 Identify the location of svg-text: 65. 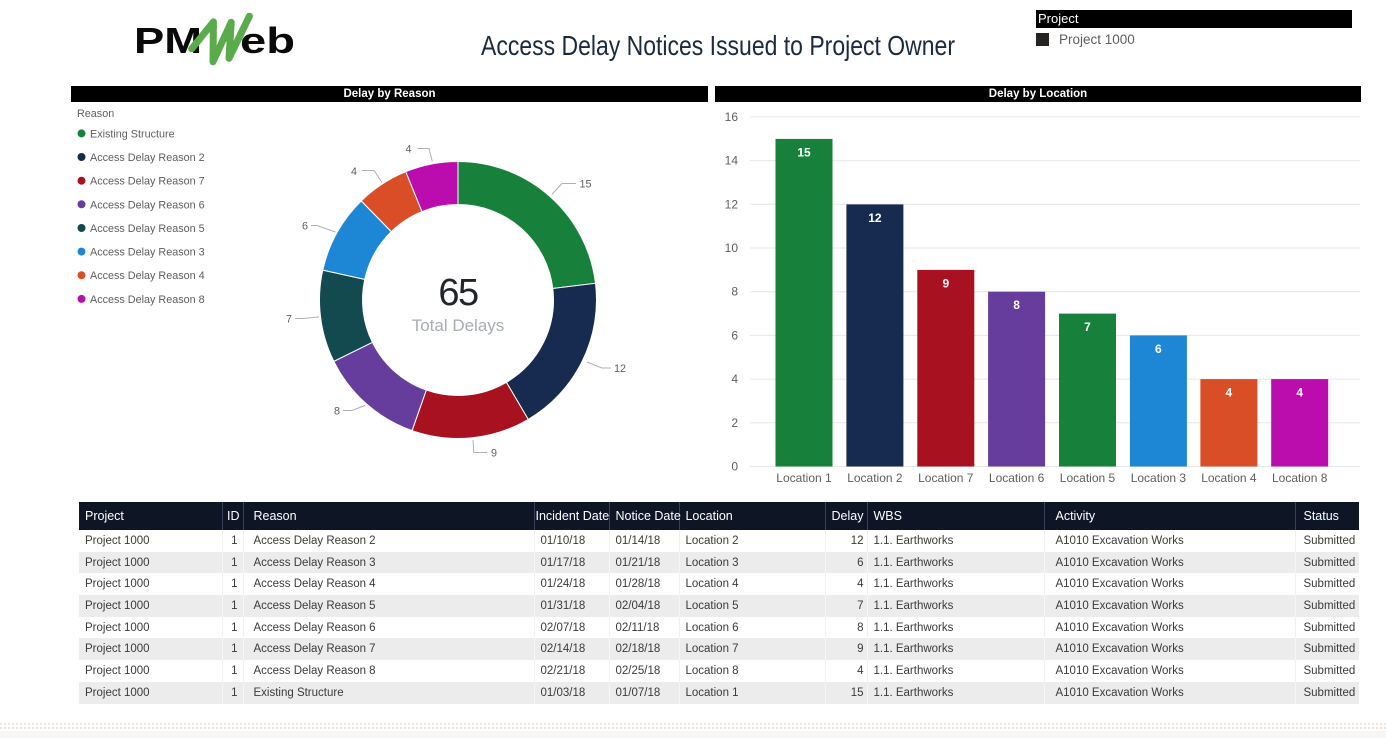
(458, 293).